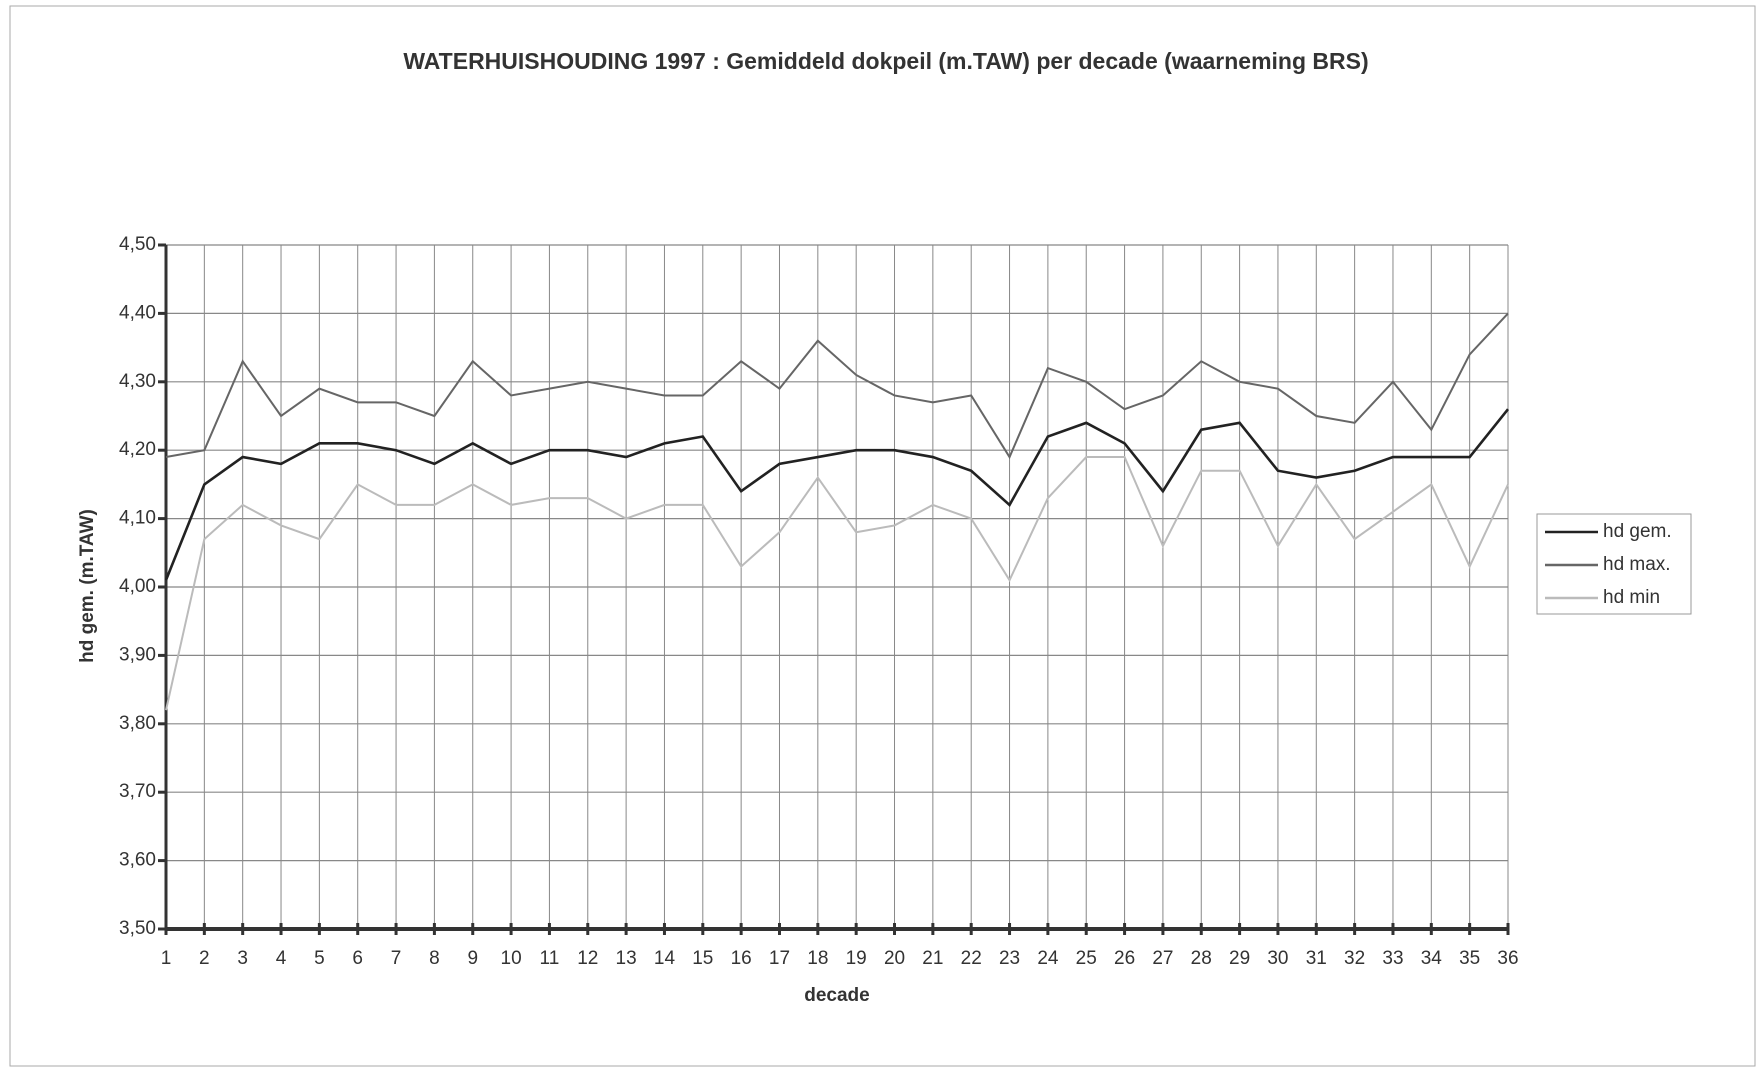 The image size is (1761, 1071). What do you see at coordinates (702, 958) in the screenshot?
I see `x-tick-label: 15` at bounding box center [702, 958].